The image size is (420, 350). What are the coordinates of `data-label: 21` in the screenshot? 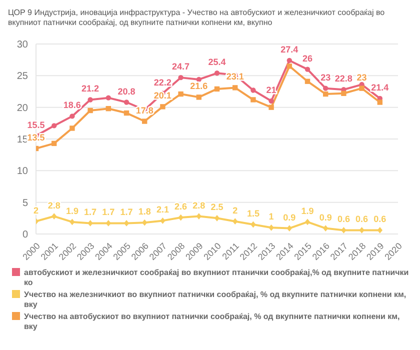 It's located at (271, 90).